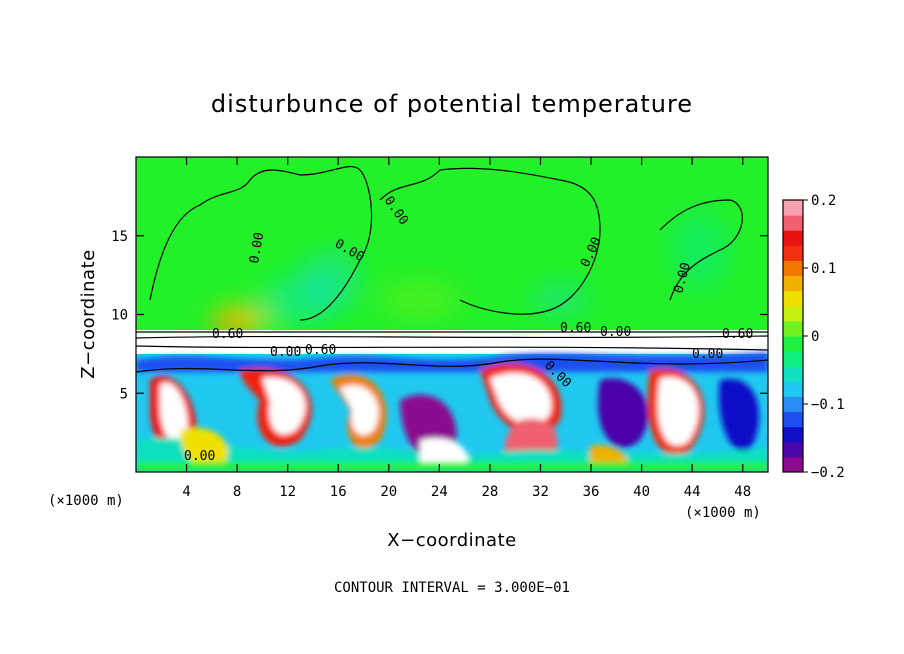 The height and width of the screenshot is (654, 904). I want to click on y-tick-label: 5, so click(124, 394).